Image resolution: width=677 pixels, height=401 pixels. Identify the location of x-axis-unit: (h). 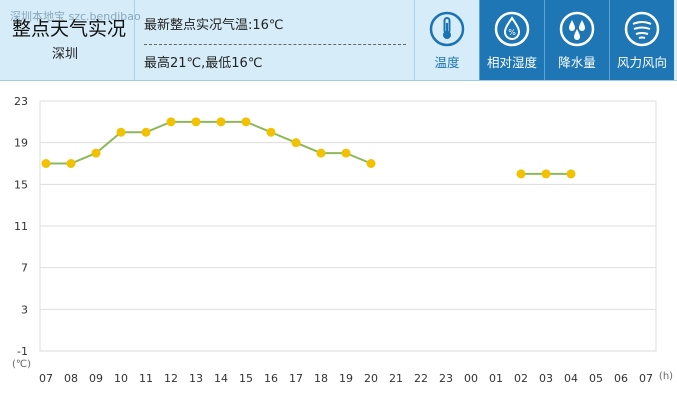
(666, 376).